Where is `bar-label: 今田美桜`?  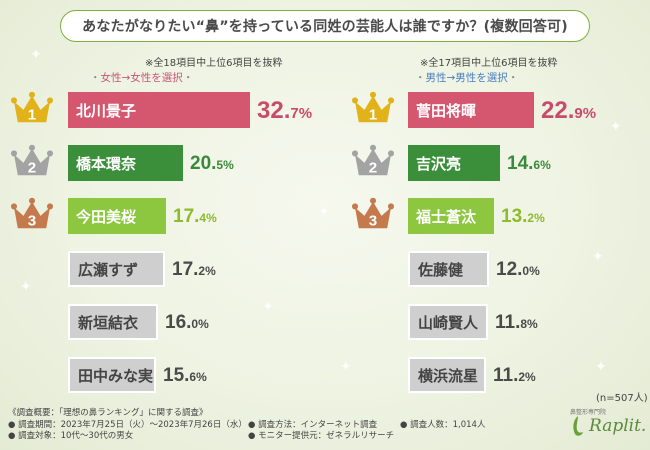
bar-label: 今田美桜 is located at coordinates (106, 216).